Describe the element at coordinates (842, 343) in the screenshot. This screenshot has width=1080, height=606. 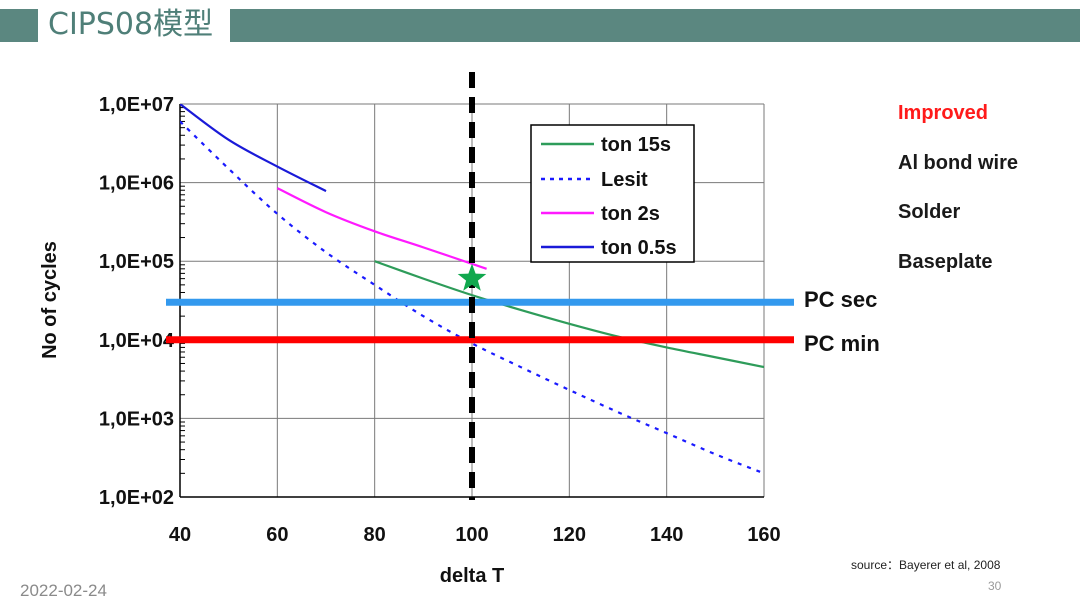
I see `pc-min-label: PC min` at that location.